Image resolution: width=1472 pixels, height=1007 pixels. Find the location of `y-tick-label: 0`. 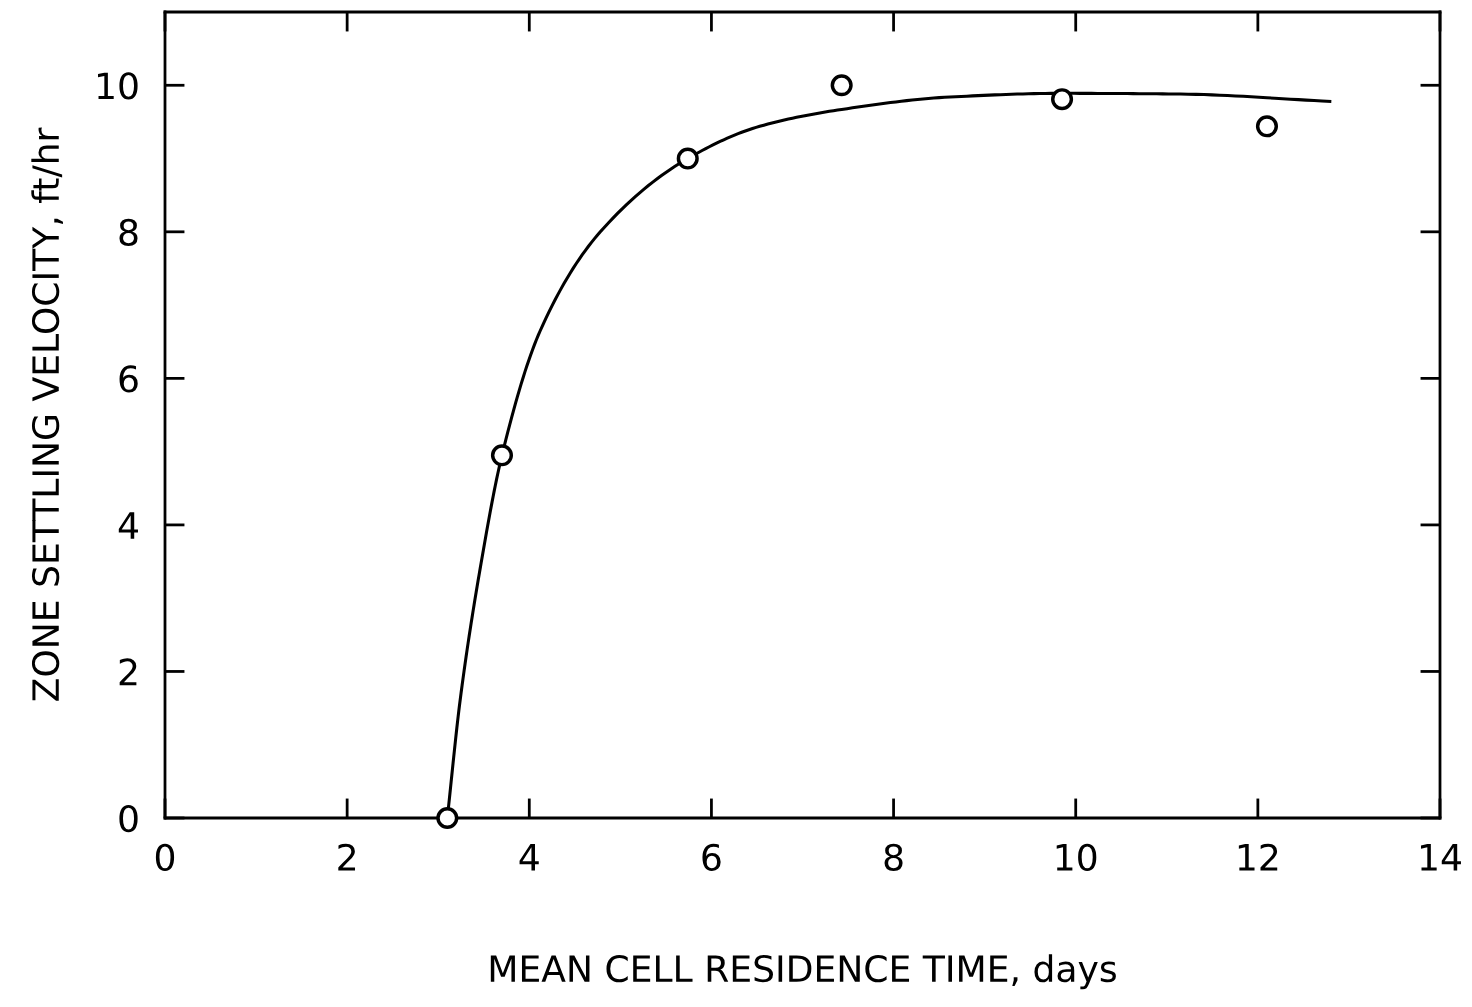

y-tick-label: 0 is located at coordinates (128, 818).